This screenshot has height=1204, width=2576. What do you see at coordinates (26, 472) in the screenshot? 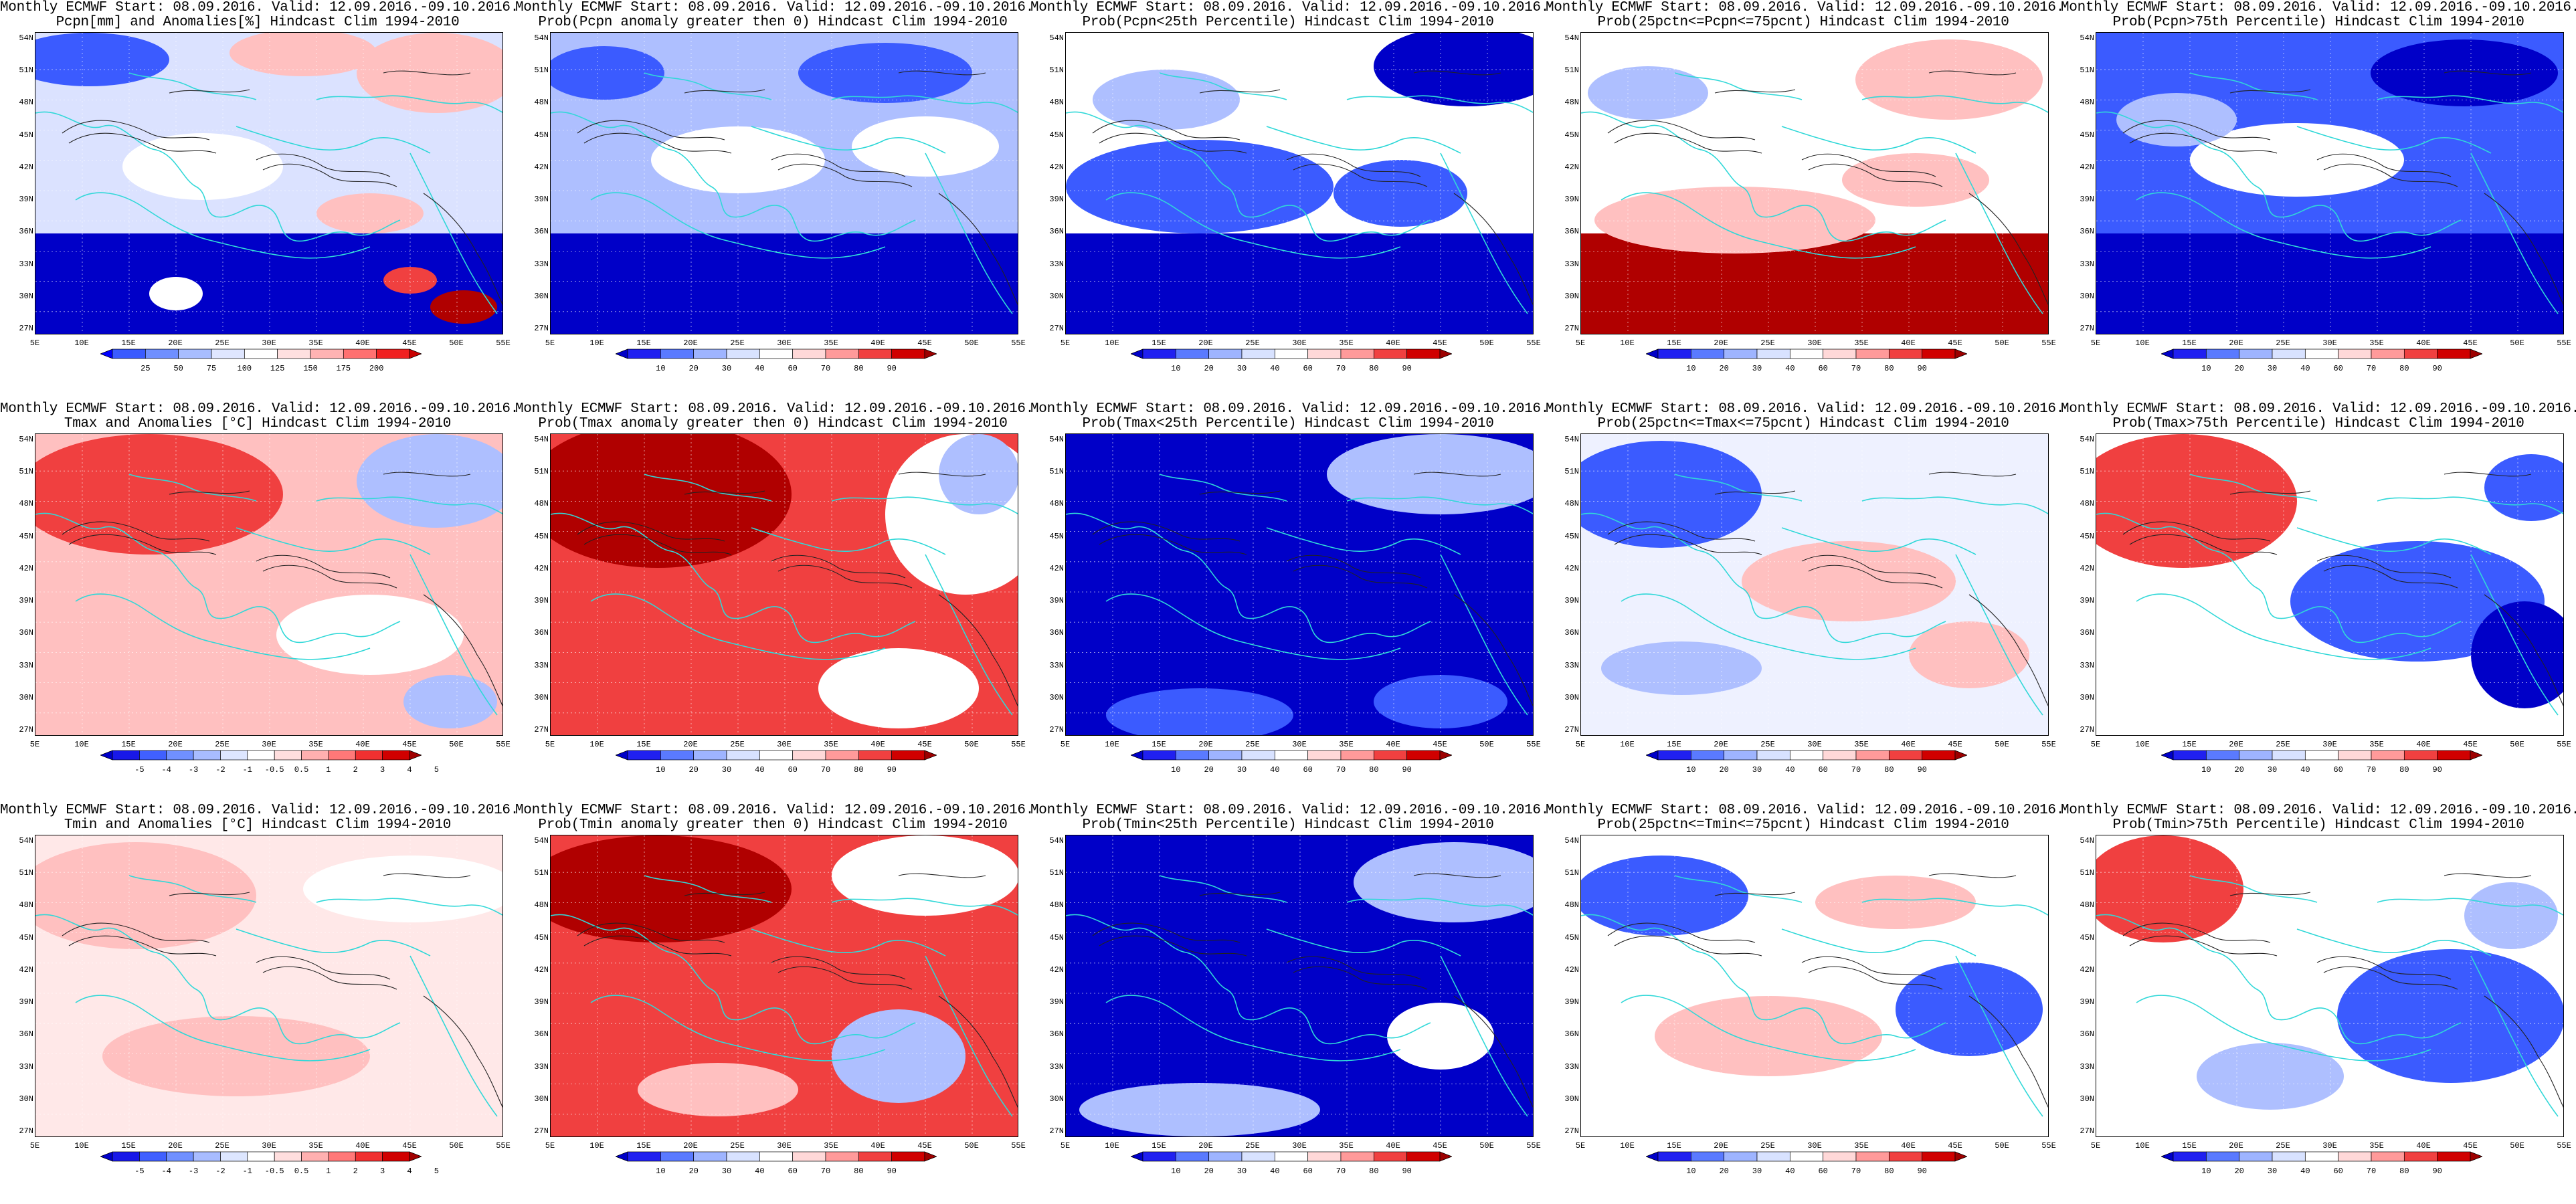
I see `latitude-label: 51N` at bounding box center [26, 472].